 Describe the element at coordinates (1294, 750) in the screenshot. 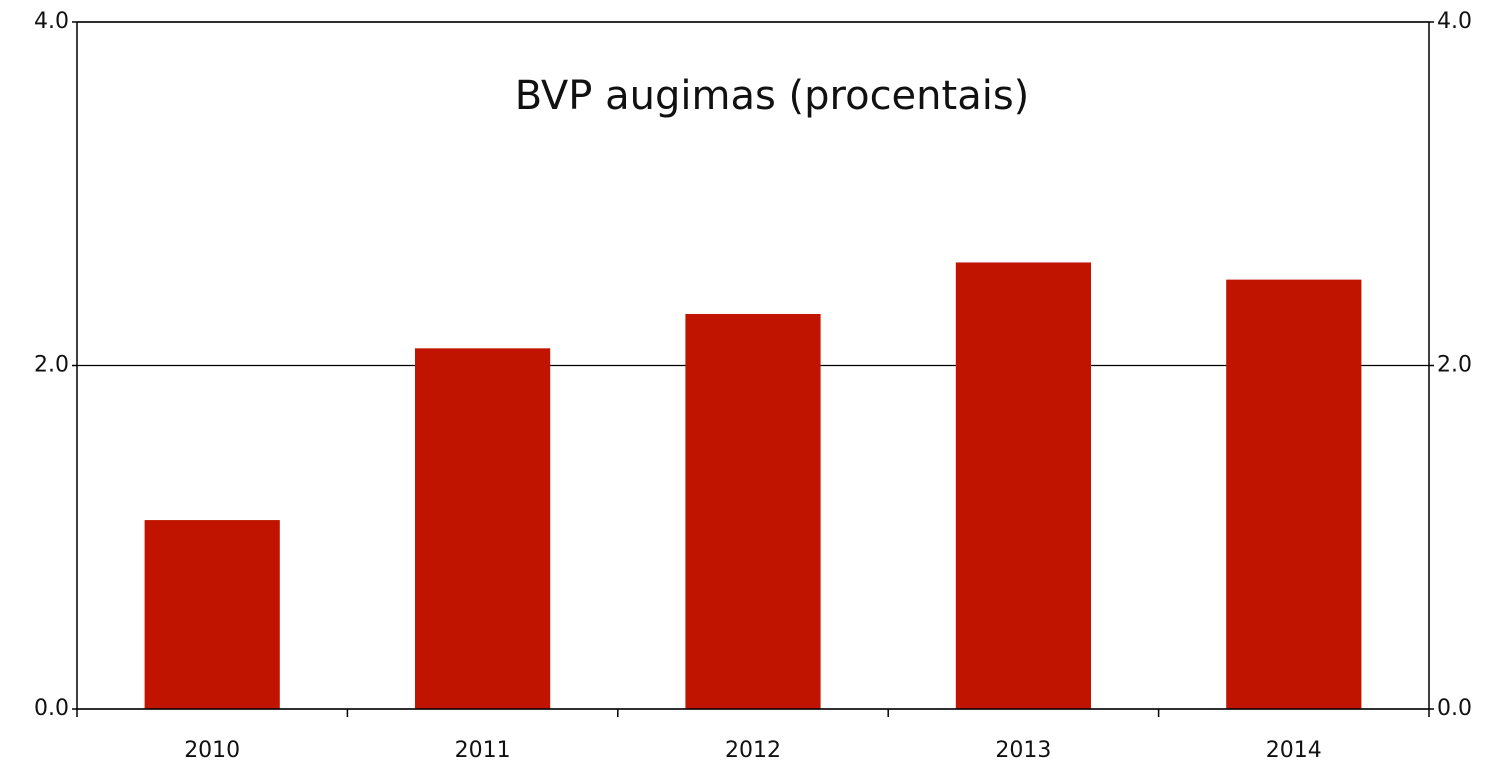

I see `x-tick-label: 2014` at that location.